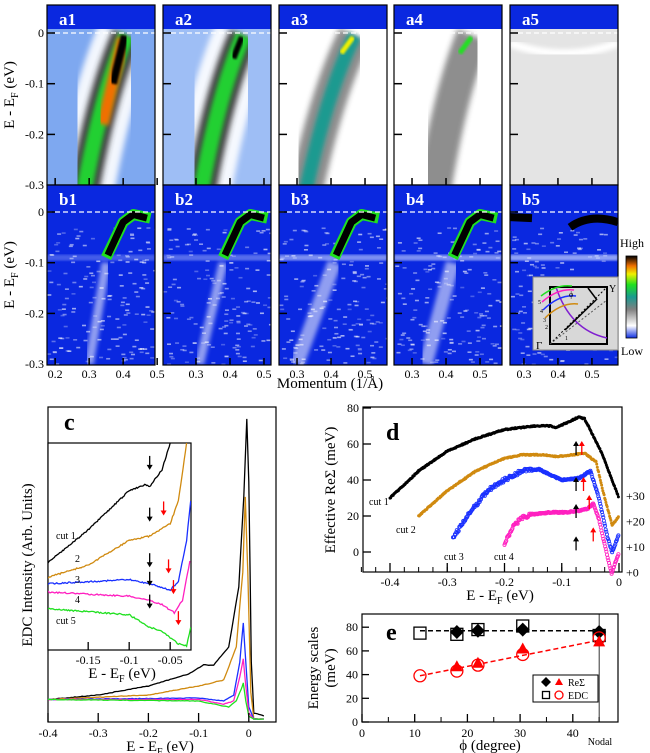 This screenshot has width=650, height=753. What do you see at coordinates (490, 668) in the screenshot?
I see `plot-frame` at bounding box center [490, 668].